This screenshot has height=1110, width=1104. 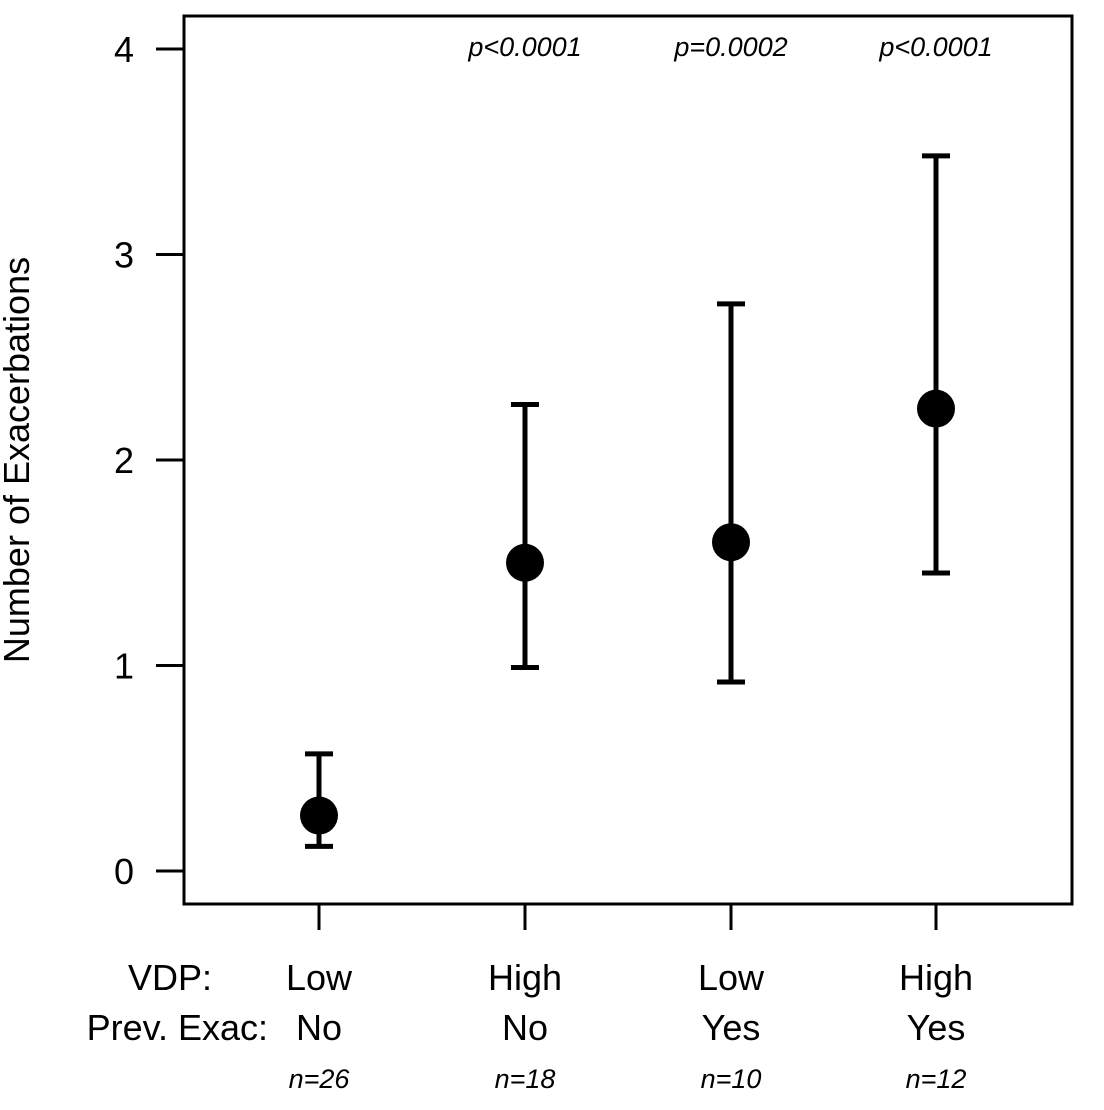 What do you see at coordinates (525, 1079) in the screenshot?
I see `sample-size-label: n=18` at bounding box center [525, 1079].